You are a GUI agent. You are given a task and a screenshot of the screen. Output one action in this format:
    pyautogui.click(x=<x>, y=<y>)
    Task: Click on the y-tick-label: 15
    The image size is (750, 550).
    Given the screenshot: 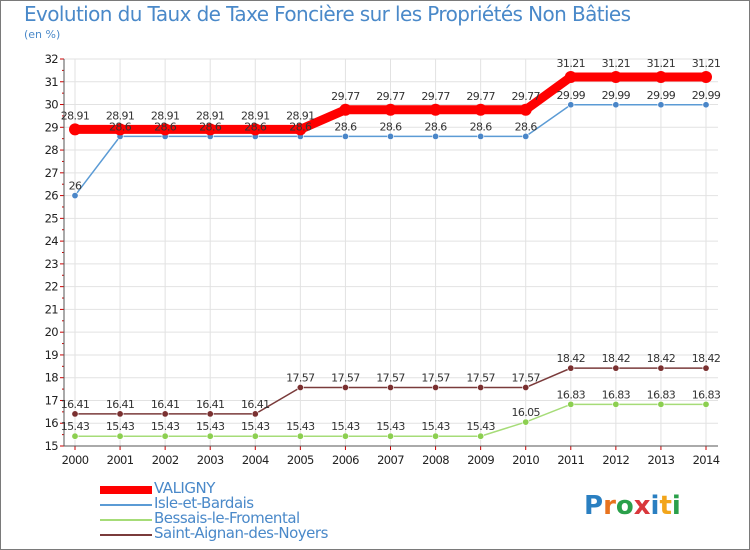 What is the action you would take?
    pyautogui.click(x=52, y=446)
    